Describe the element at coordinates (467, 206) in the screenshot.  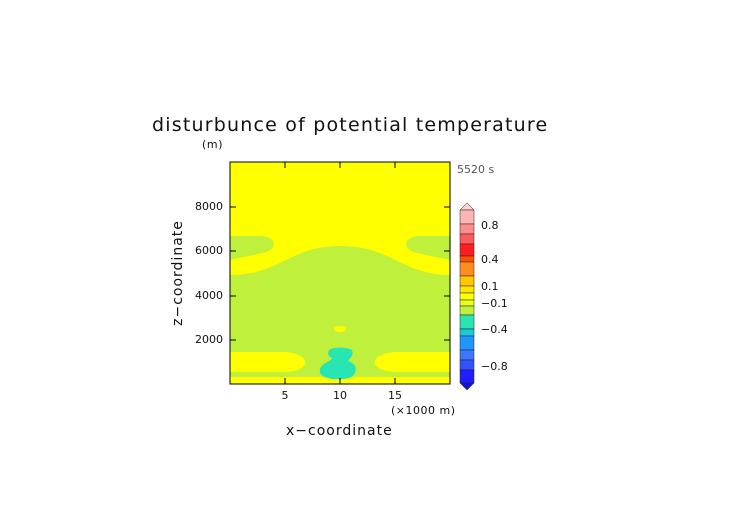
I see `colorbar-top-arrow` at that location.